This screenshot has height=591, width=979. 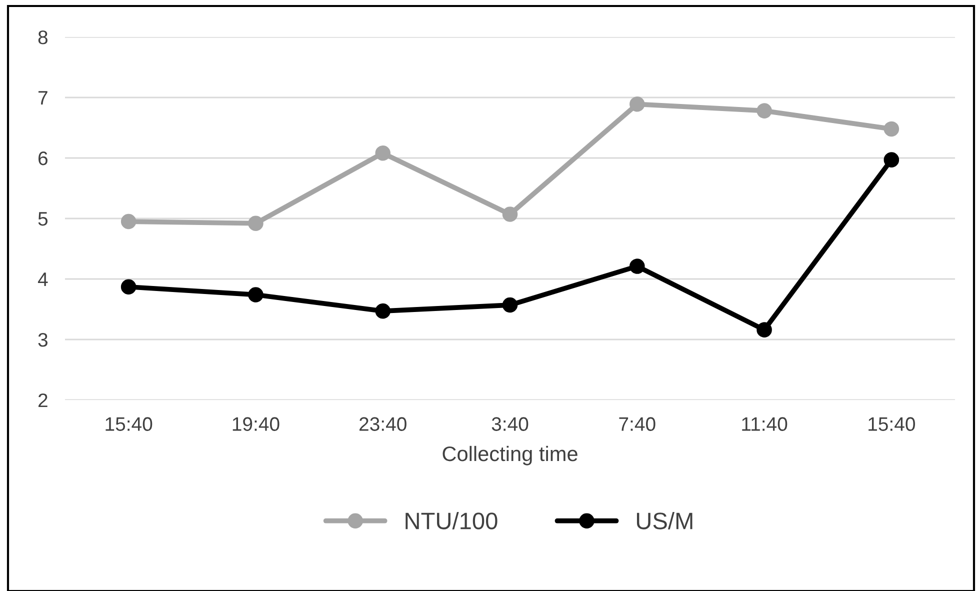 What do you see at coordinates (510, 456) in the screenshot?
I see `x-axis-title: Collecting time` at bounding box center [510, 456].